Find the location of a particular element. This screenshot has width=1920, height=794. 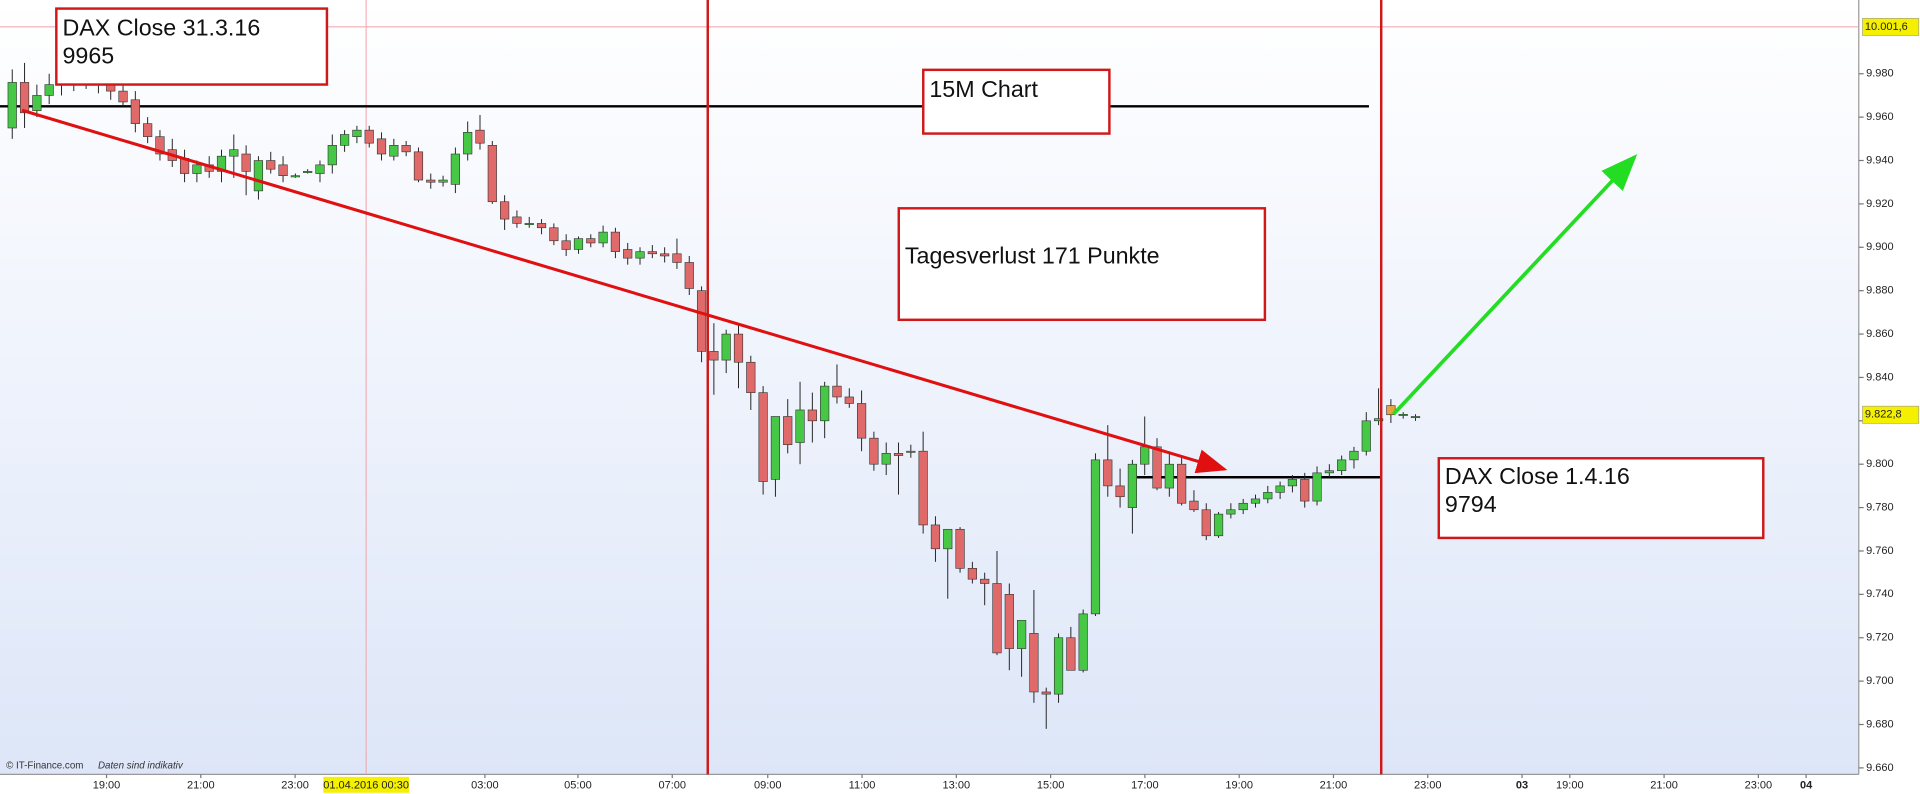

y-tick-label: 9.900 is located at coordinates (1880, 247).